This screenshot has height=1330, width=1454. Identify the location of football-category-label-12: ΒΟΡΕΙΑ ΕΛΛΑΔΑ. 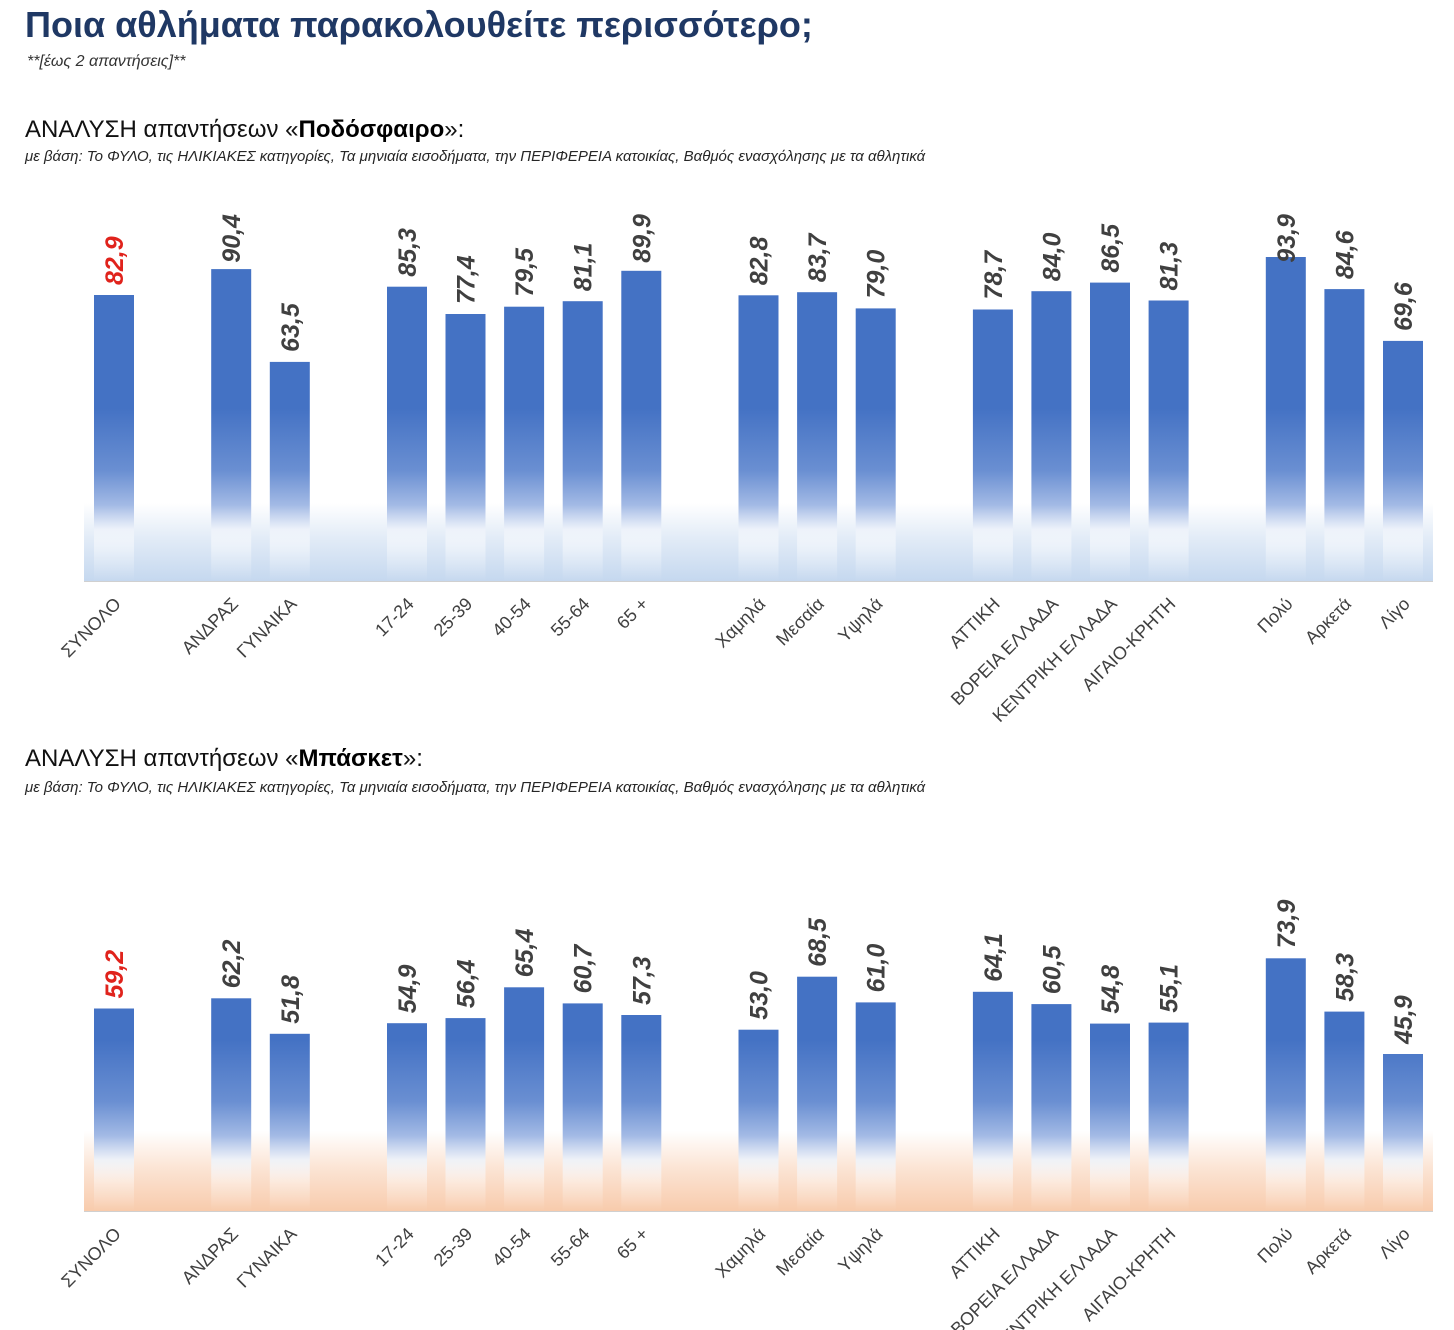
(1004, 651).